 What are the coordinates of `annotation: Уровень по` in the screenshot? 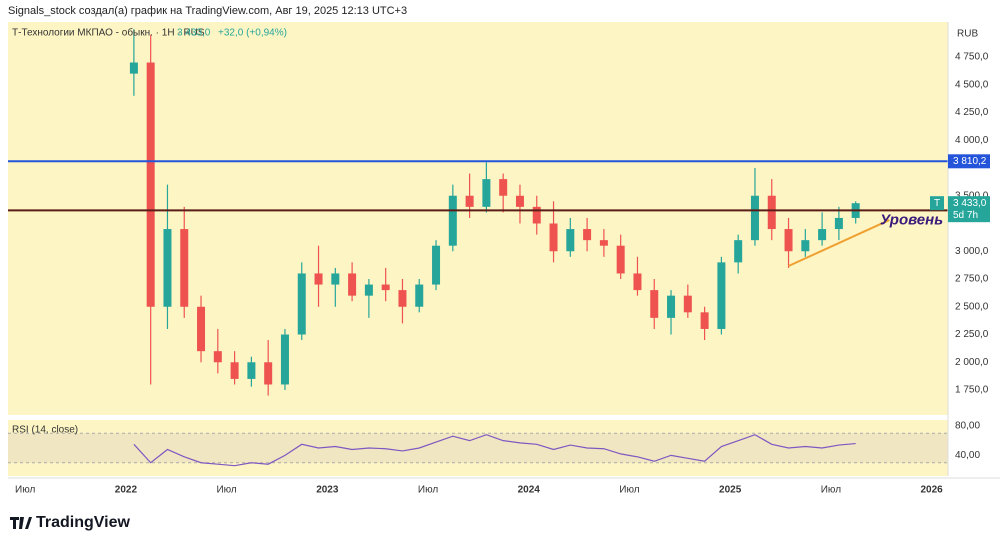 It's located at (923, 219).